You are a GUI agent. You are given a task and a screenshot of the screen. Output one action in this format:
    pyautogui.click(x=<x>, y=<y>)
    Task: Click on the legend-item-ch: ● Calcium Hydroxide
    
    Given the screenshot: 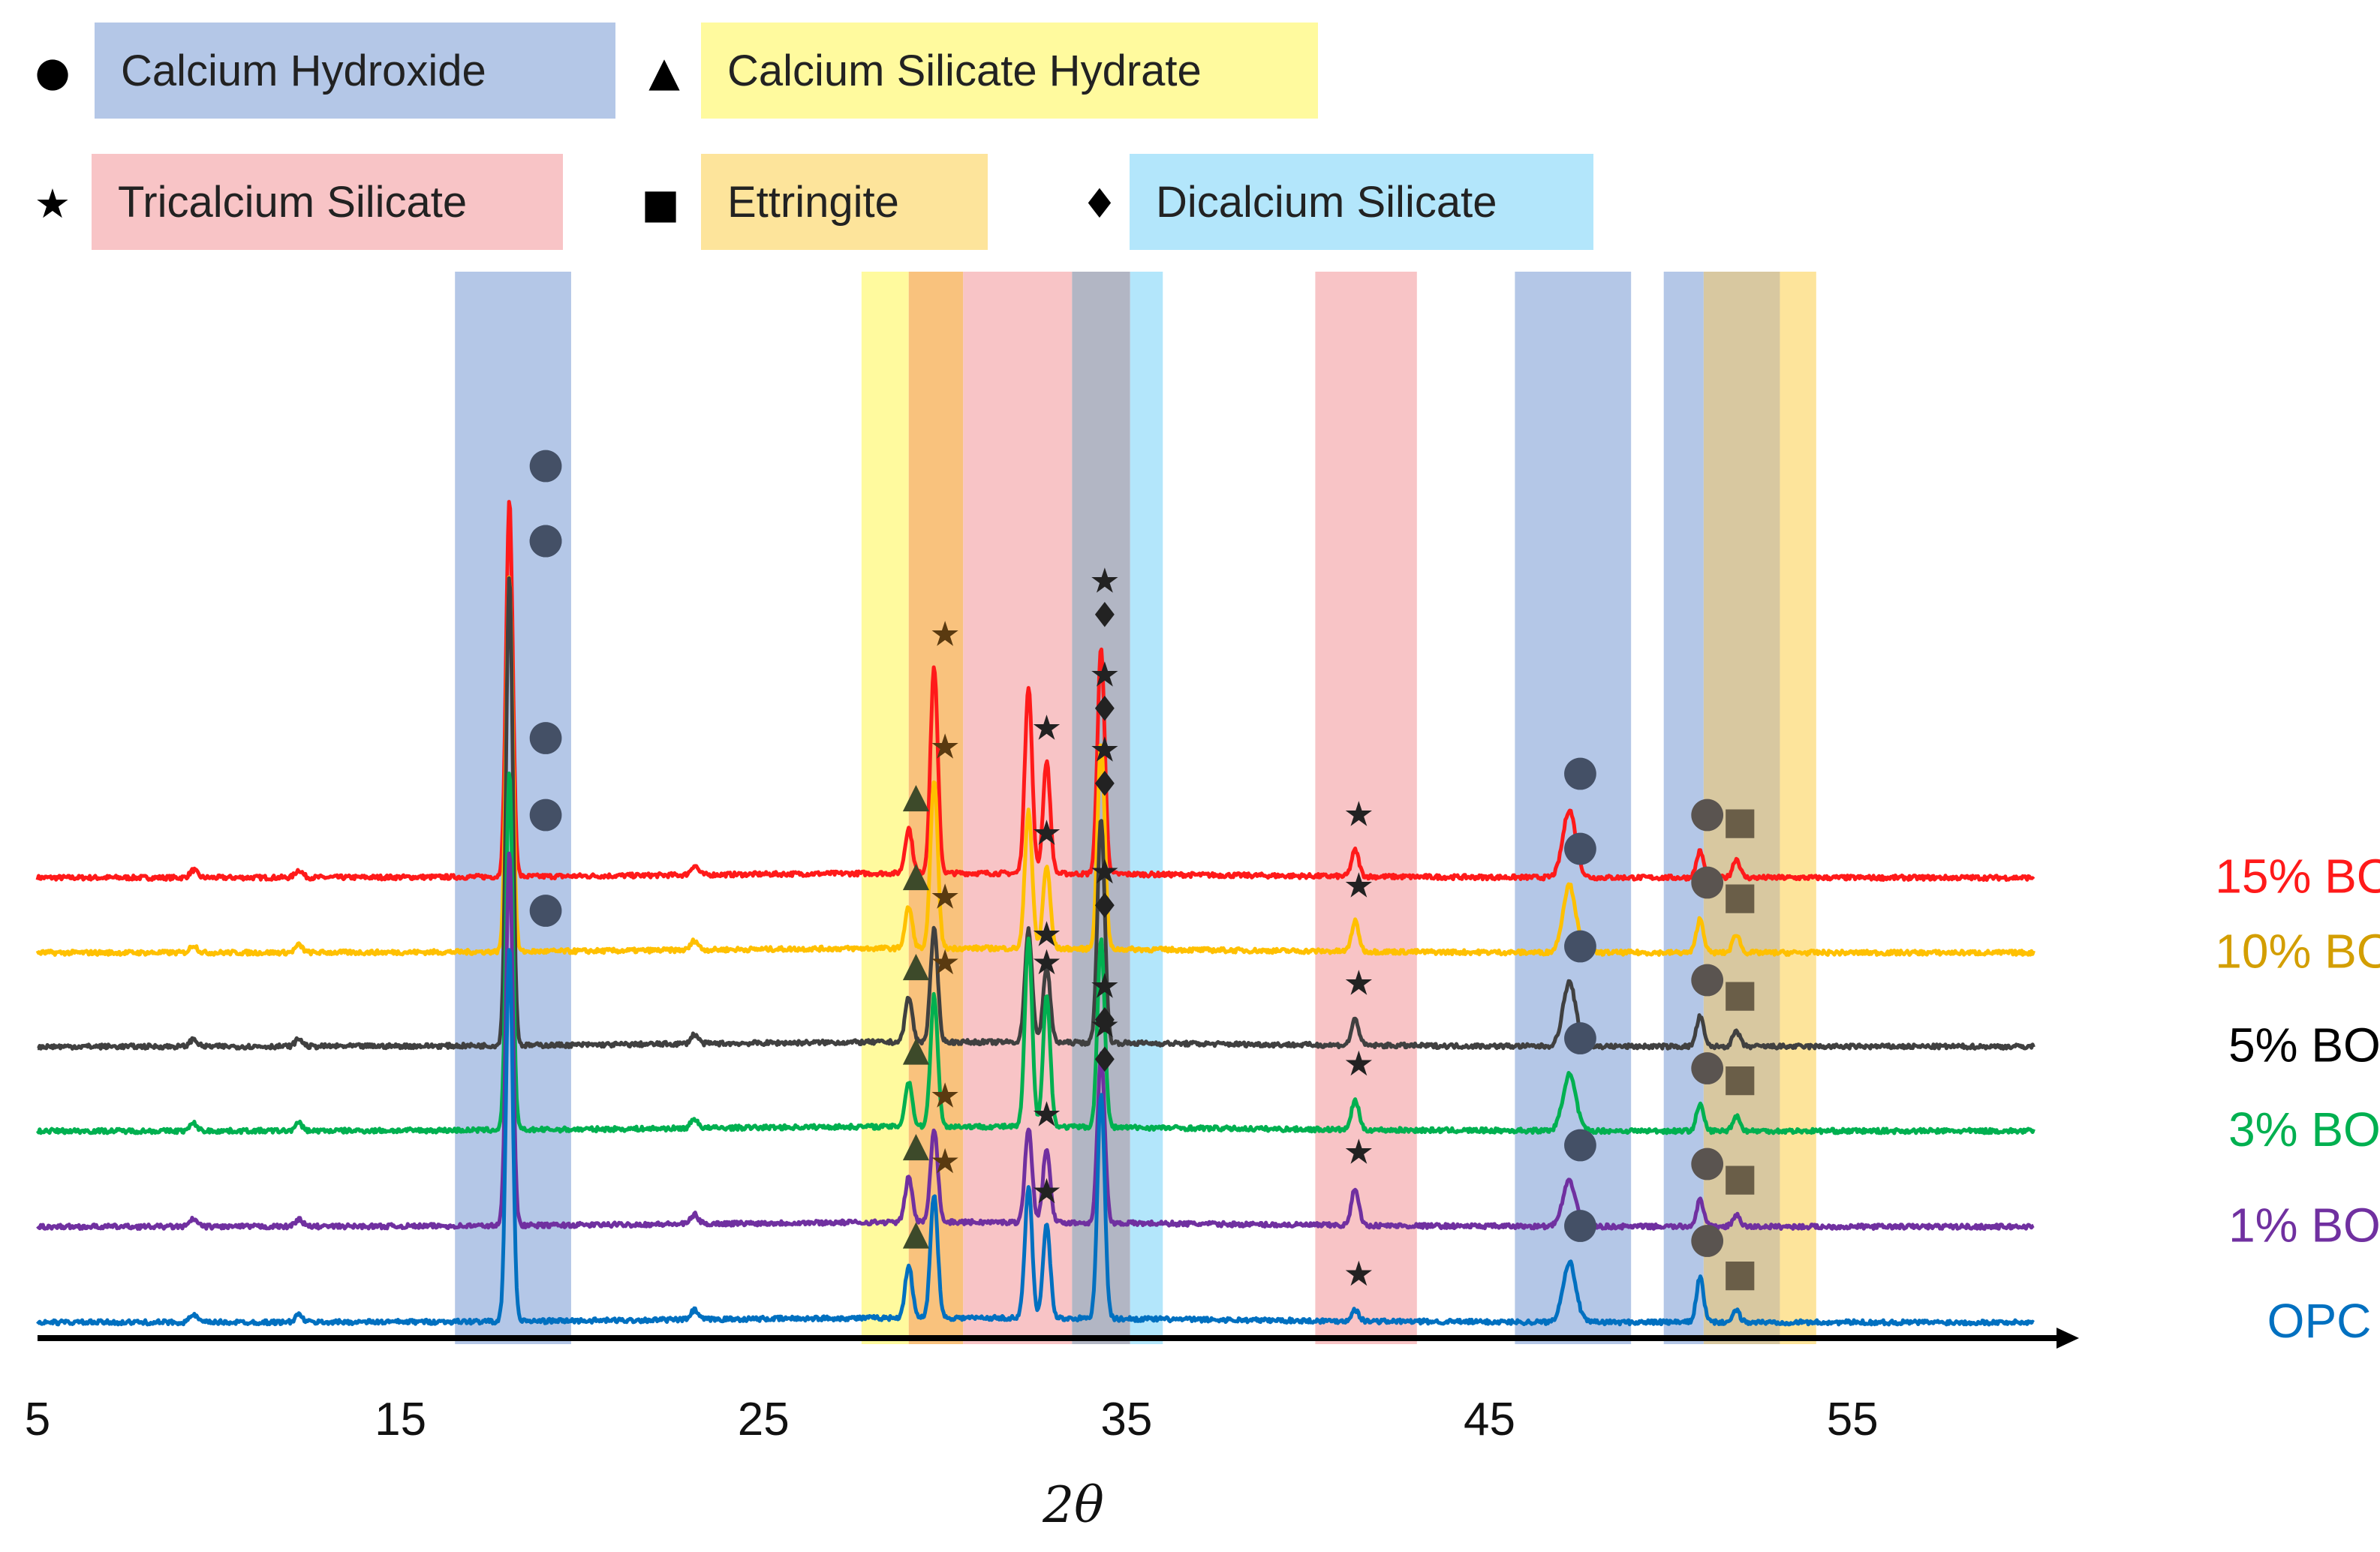 What is the action you would take?
    pyautogui.click(x=325, y=71)
    